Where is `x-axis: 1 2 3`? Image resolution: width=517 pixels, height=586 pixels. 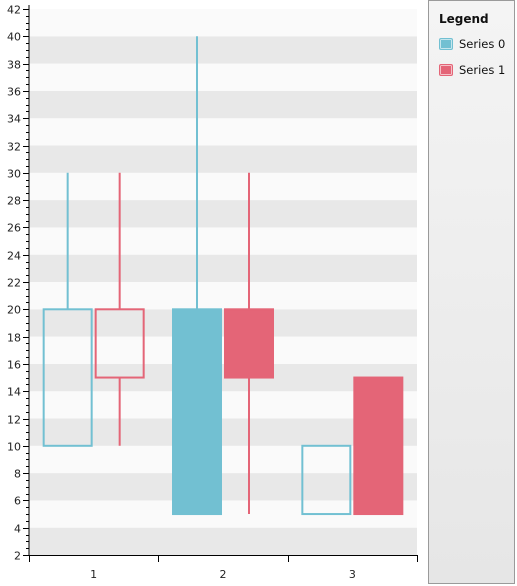 x-axis: 1 2 3 is located at coordinates (223, 568).